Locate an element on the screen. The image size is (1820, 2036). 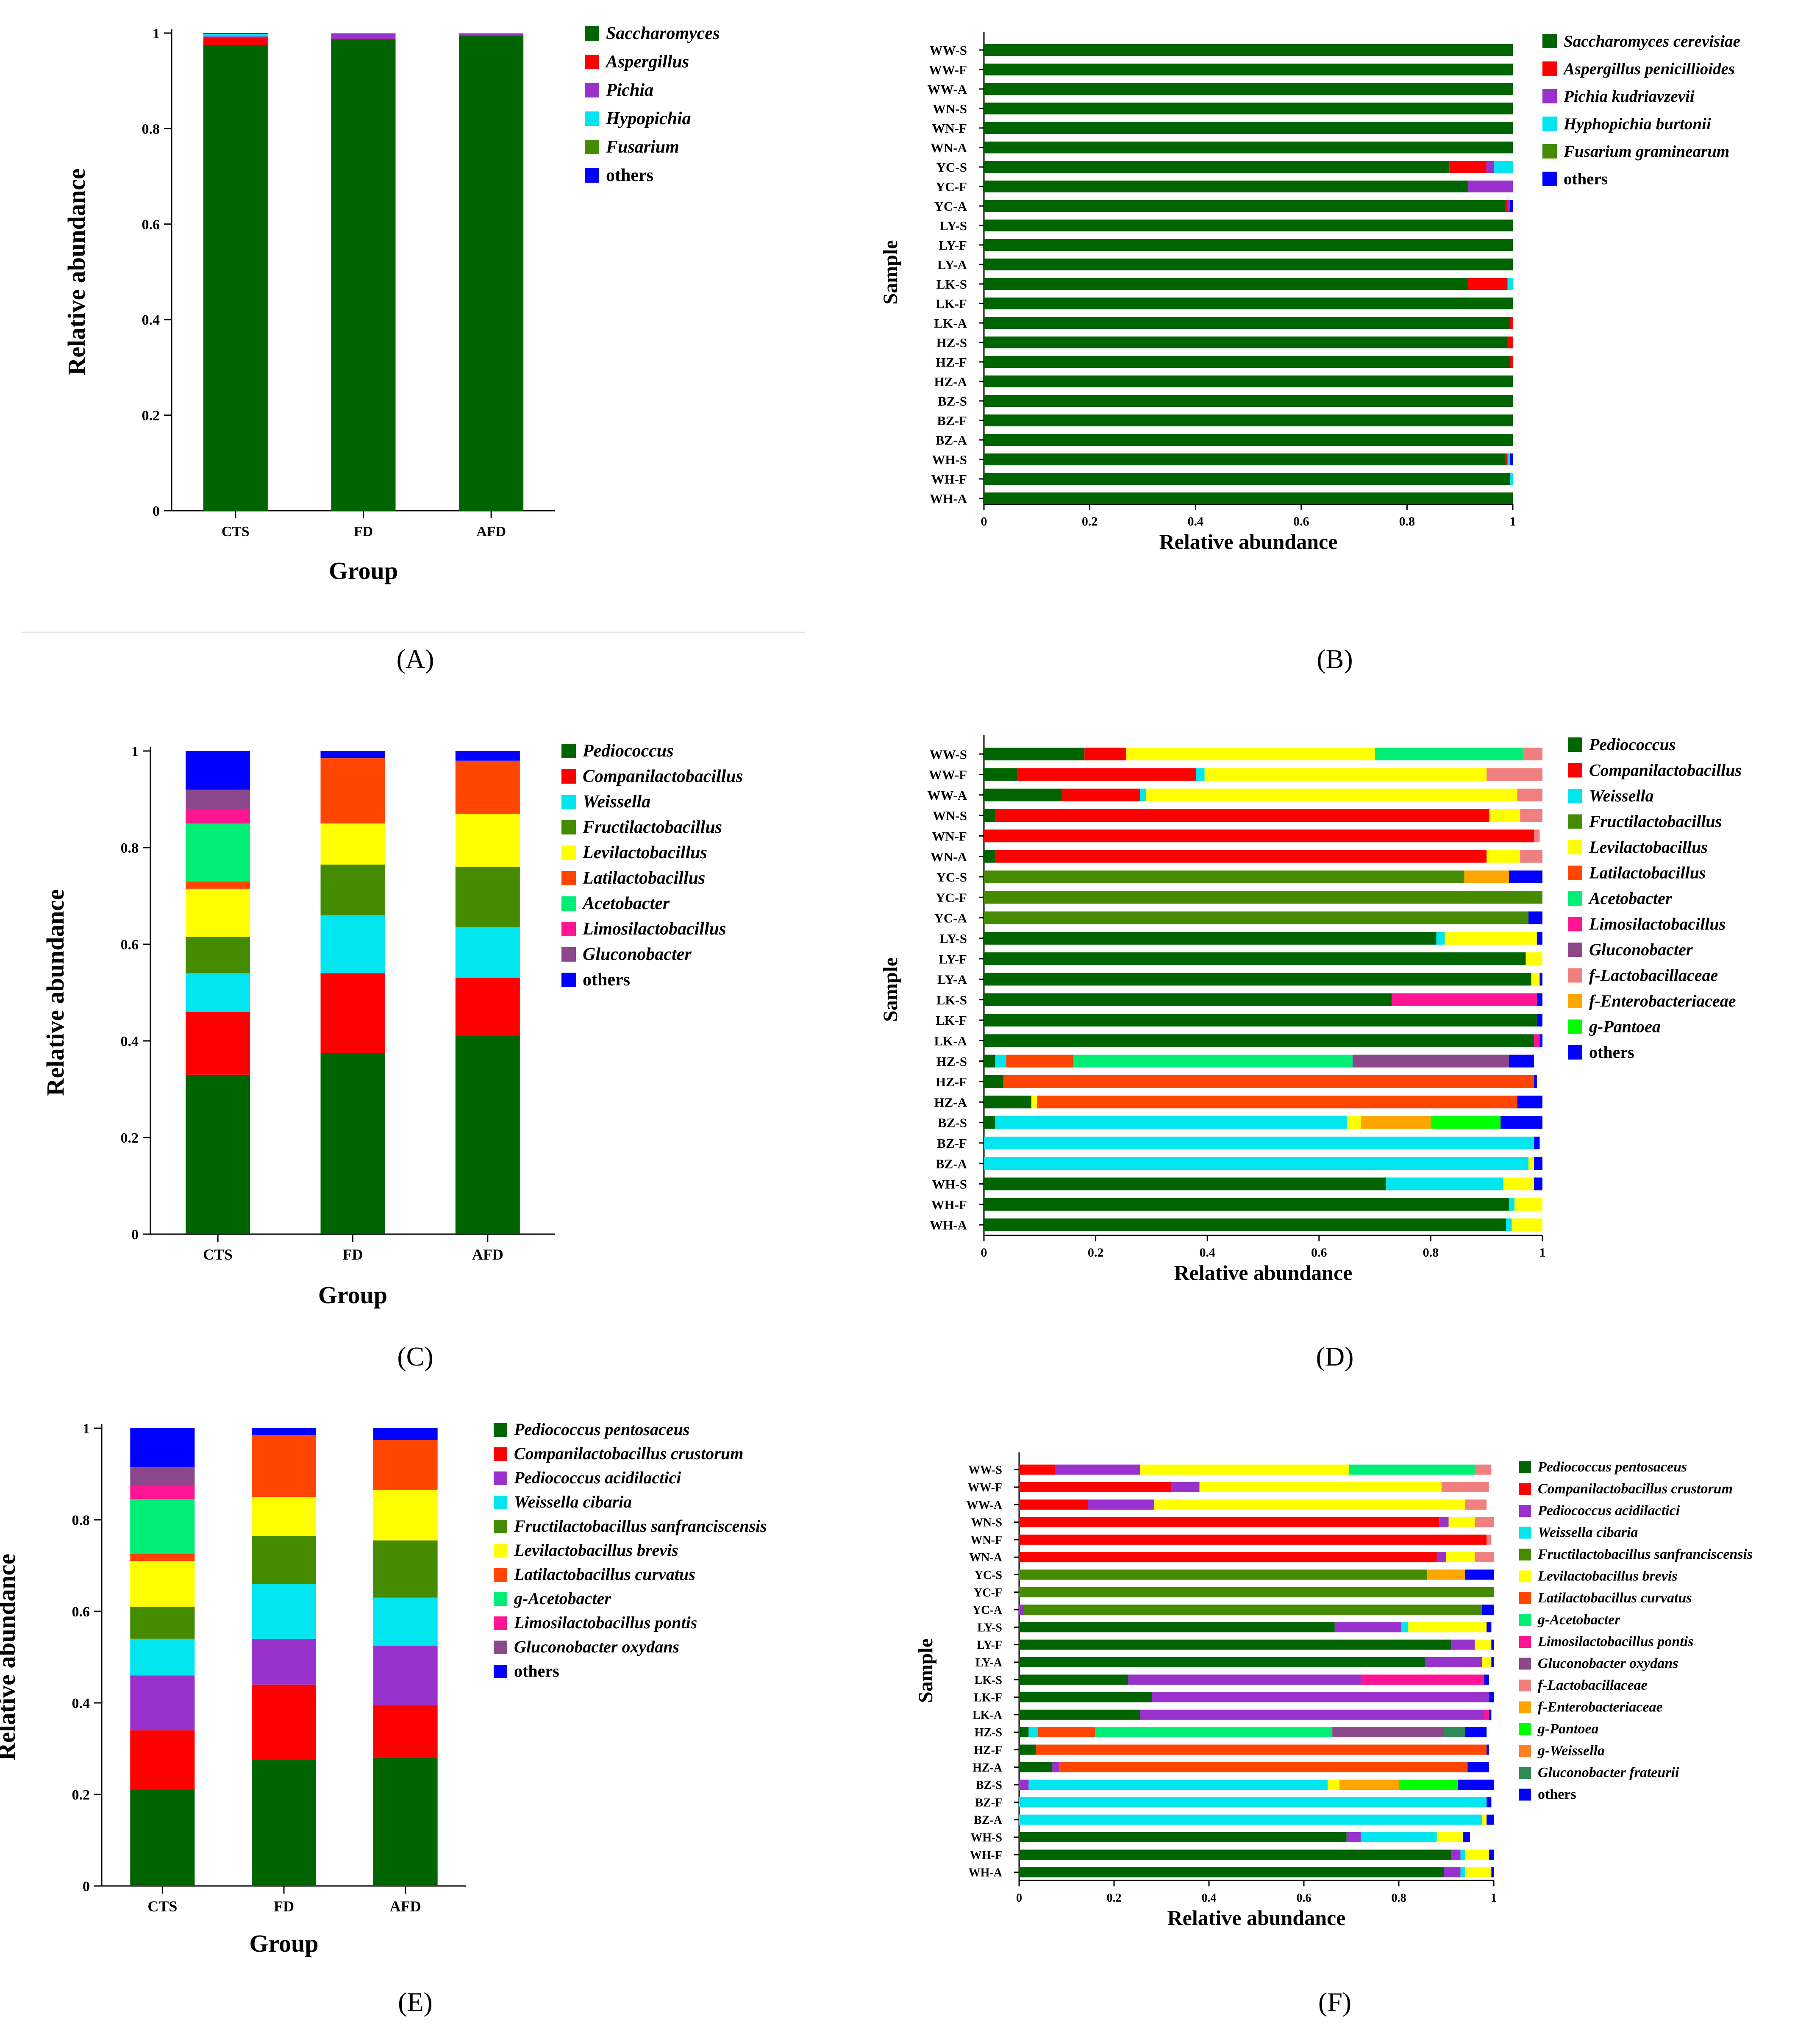
chart-b-legend-label: Aspergillus penicillioides is located at coordinates (1648, 69).